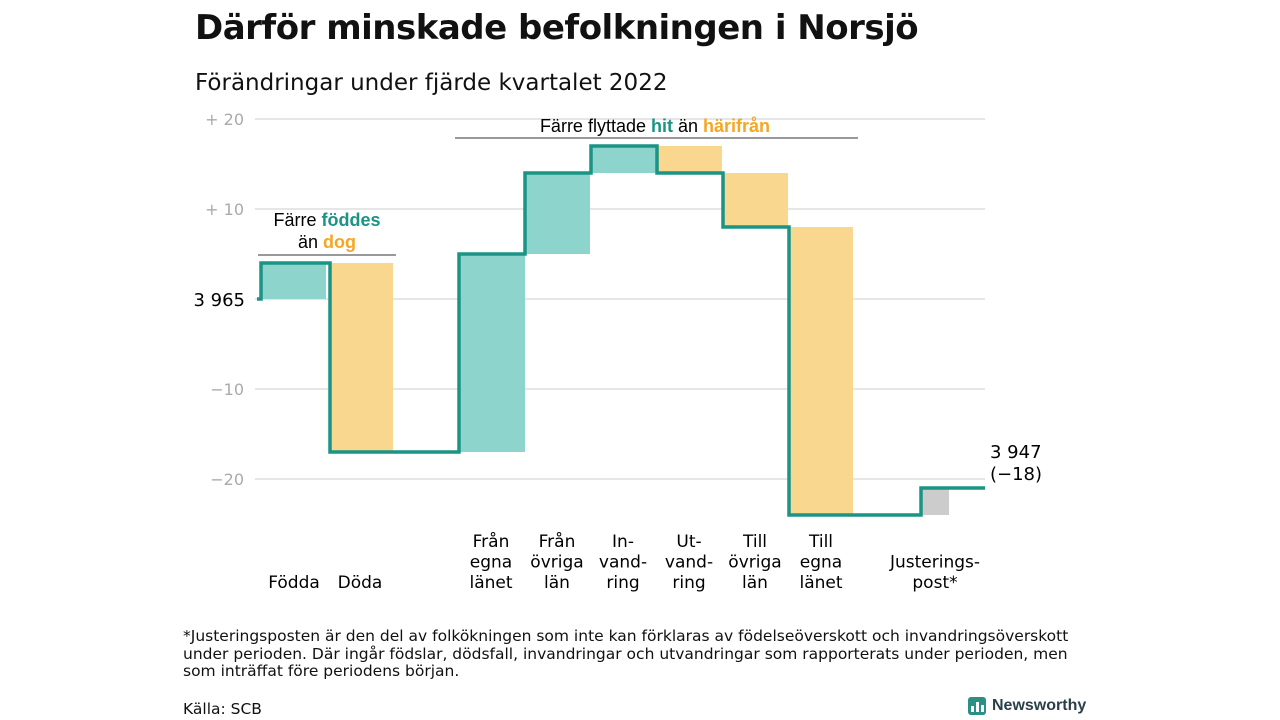 The width and height of the screenshot is (1280, 720). Describe the element at coordinates (1039, 705) in the screenshot. I see `brand-name: Newsworthy` at that location.